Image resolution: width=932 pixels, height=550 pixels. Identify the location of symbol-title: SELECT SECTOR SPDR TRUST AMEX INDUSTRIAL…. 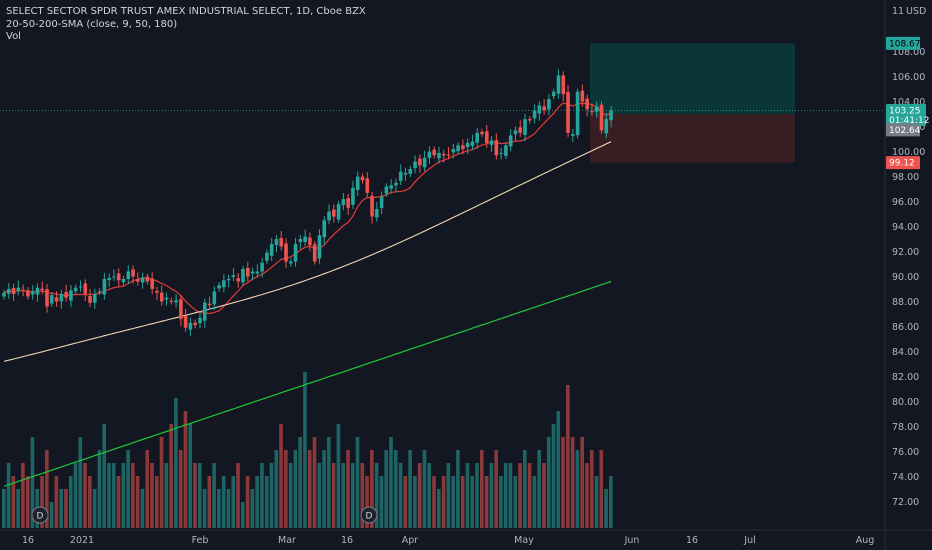
(186, 11).